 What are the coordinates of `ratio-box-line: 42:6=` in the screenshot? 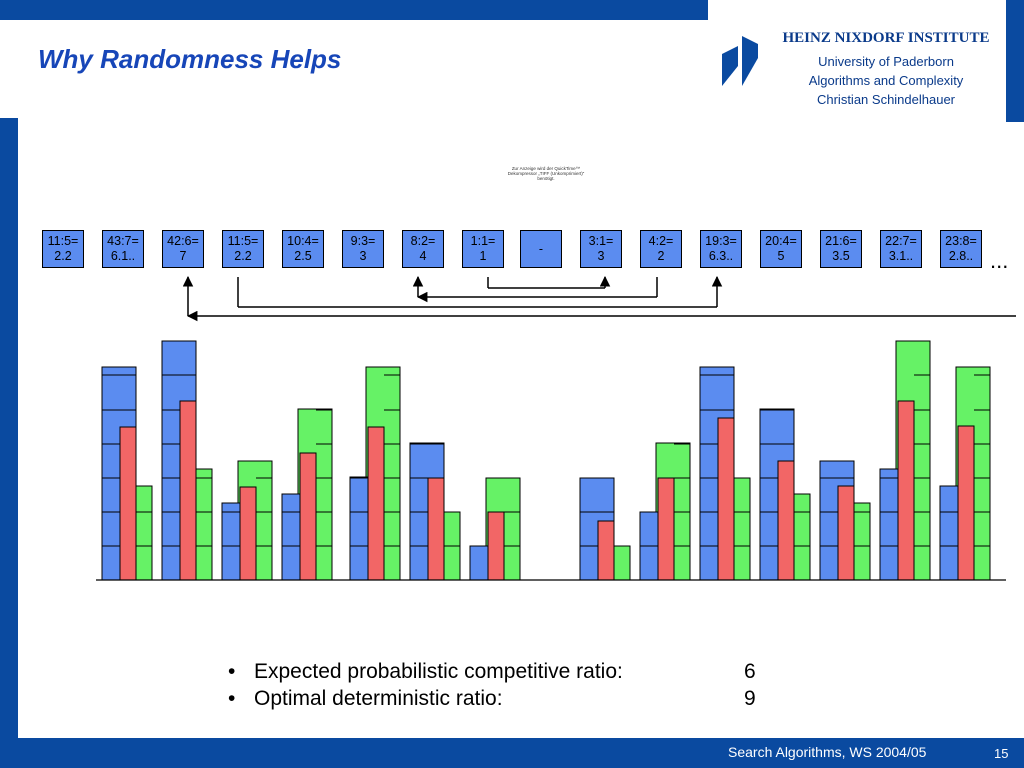 It's located at (183, 241).